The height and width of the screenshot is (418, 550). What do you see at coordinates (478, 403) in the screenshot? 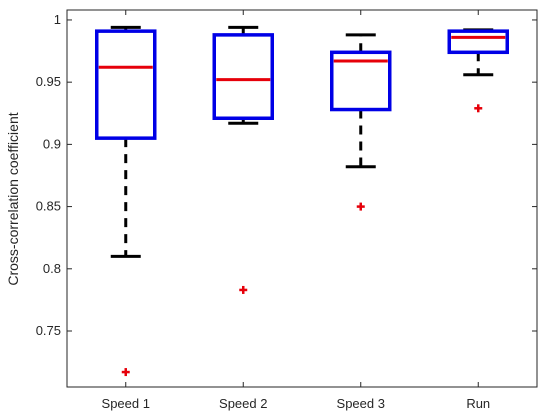
I see `x-tick-label: Run` at bounding box center [478, 403].